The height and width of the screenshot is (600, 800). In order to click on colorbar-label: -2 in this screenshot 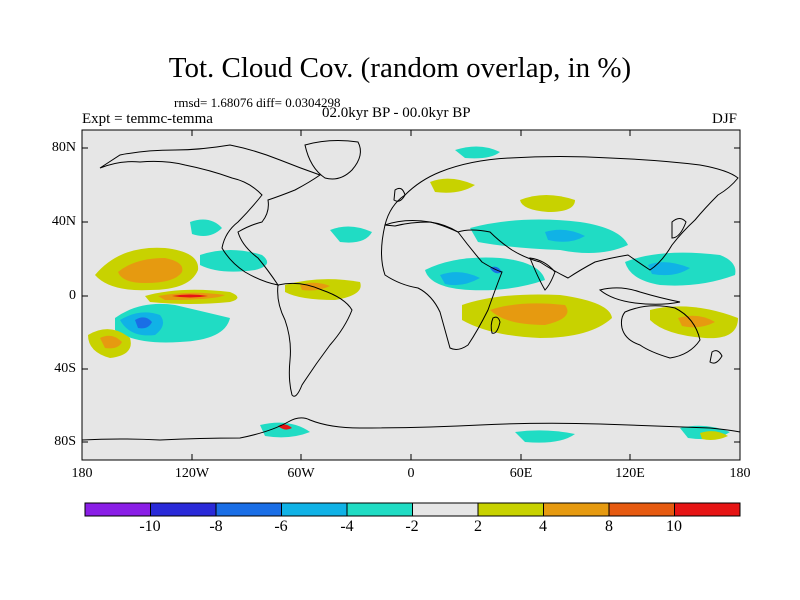, I will do `click(412, 526)`.